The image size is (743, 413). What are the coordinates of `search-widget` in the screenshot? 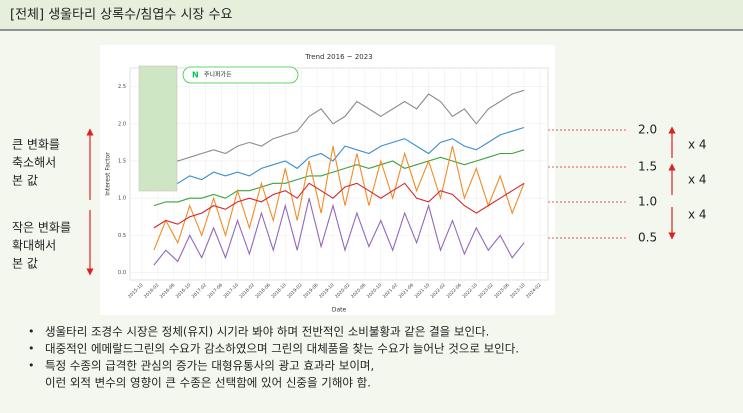 It's located at (240, 75).